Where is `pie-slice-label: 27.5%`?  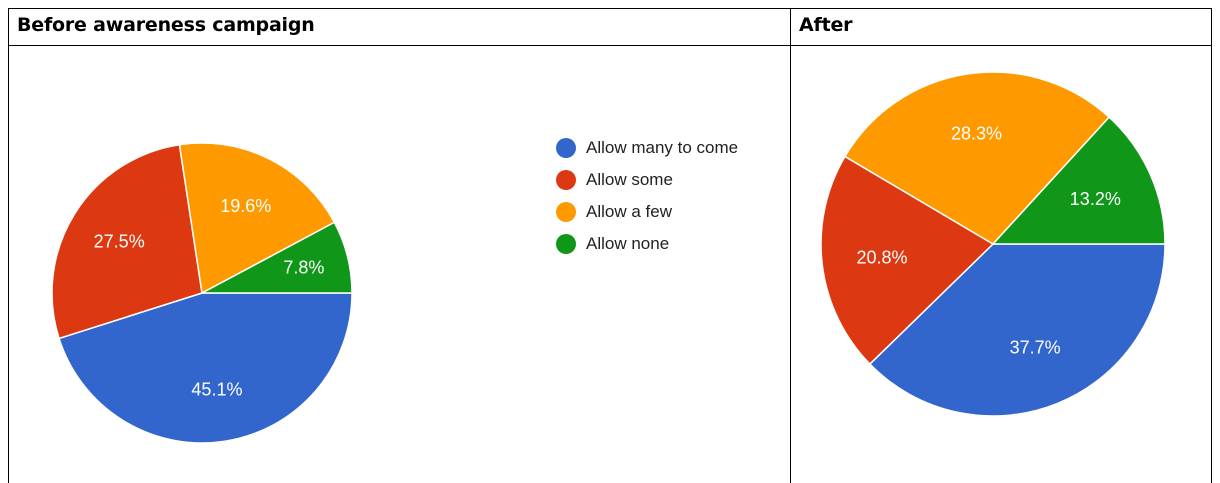
pie-slice-label: 27.5% is located at coordinates (119, 242).